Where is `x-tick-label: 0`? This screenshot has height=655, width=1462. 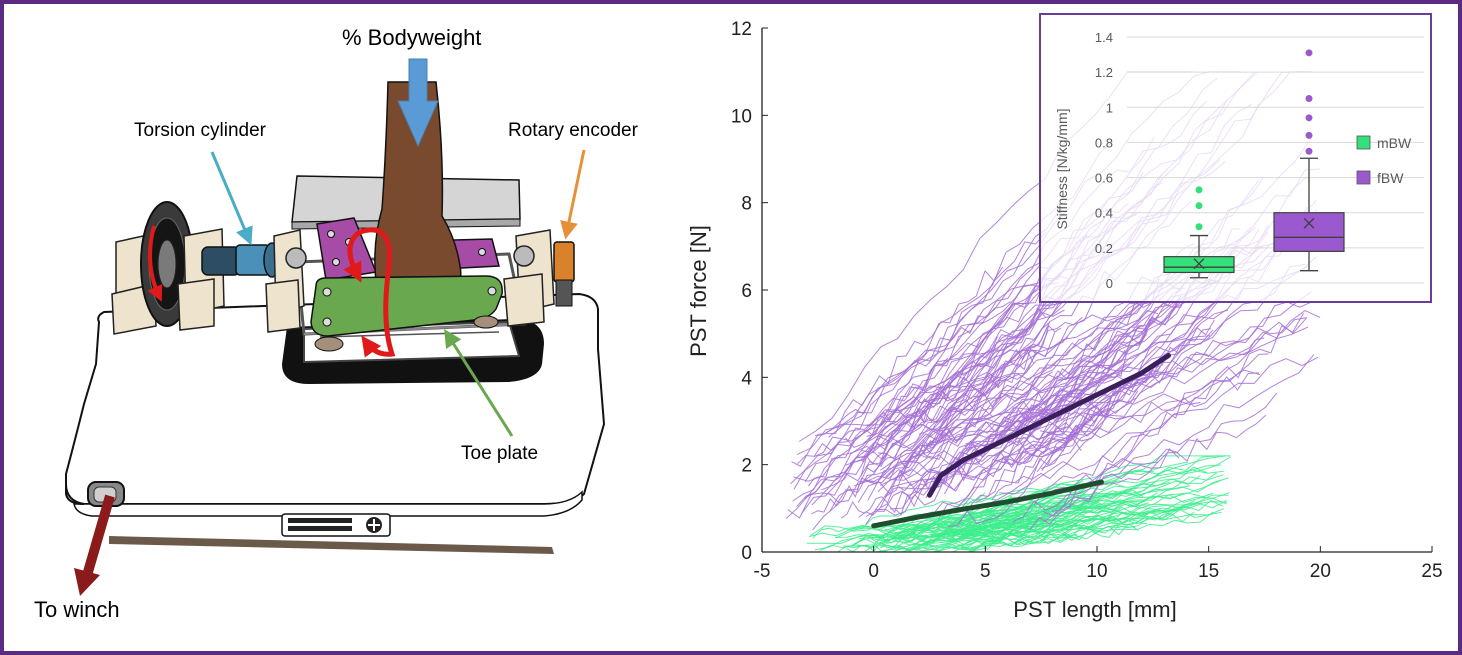
x-tick-label: 0 is located at coordinates (873, 571).